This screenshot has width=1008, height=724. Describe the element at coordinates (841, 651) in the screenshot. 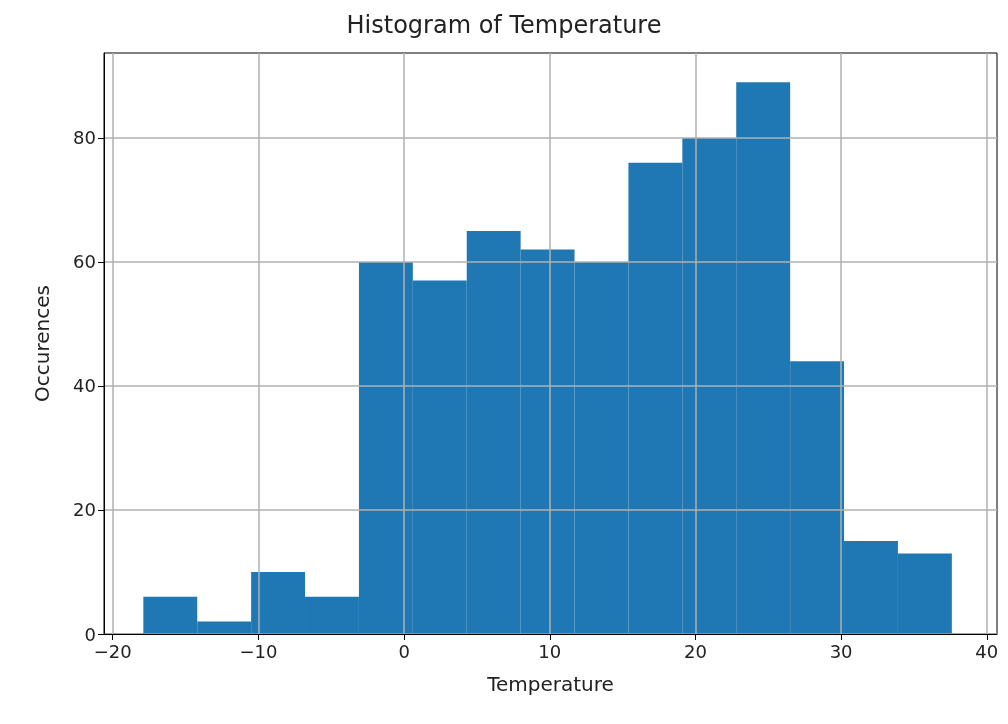

I see `x-tick-label: 30` at that location.